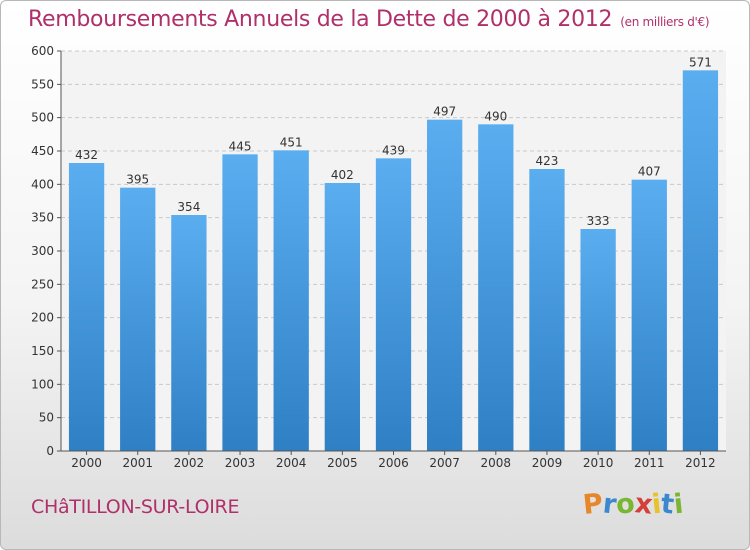  What do you see at coordinates (42, 251) in the screenshot?
I see `y-tick-label: 300` at bounding box center [42, 251].